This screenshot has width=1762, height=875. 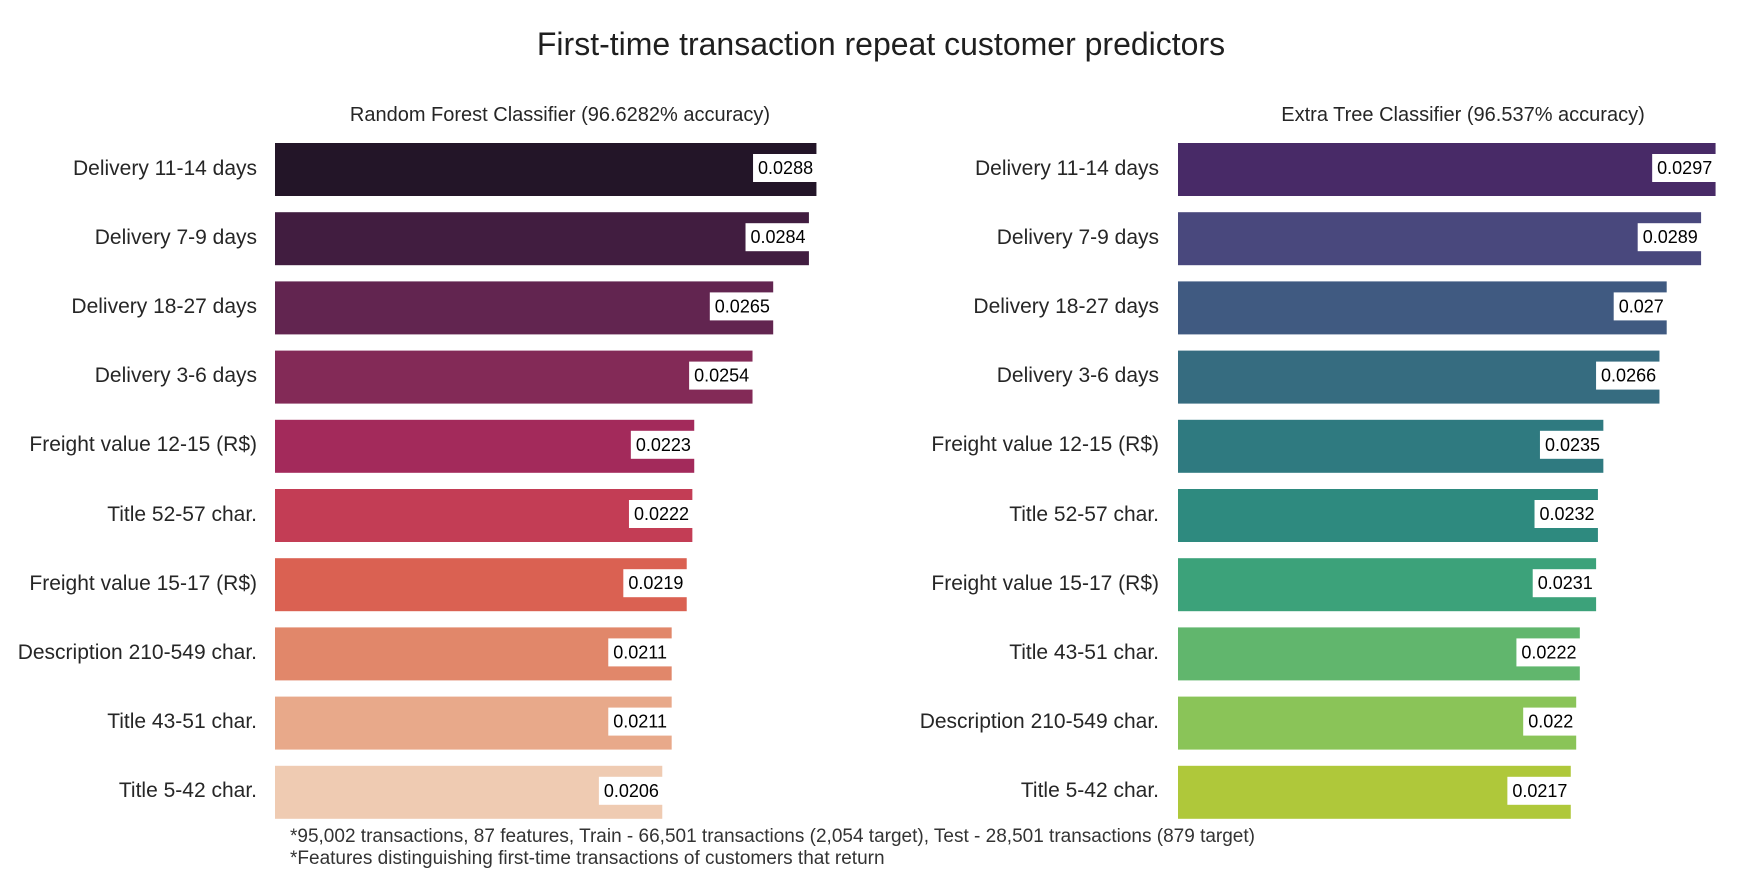 I want to click on value-label-extra-tree-1: 0.0289, so click(x=1670, y=237).